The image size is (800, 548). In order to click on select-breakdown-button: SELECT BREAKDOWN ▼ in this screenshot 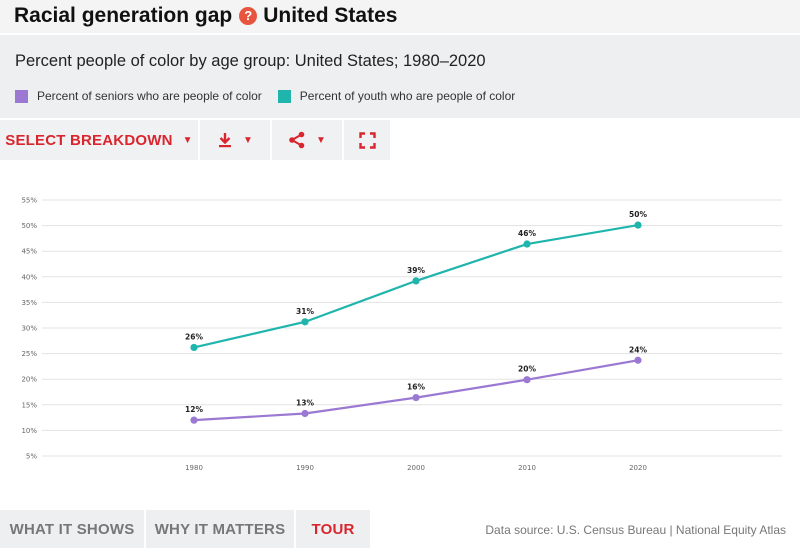, I will do `click(99, 140)`.